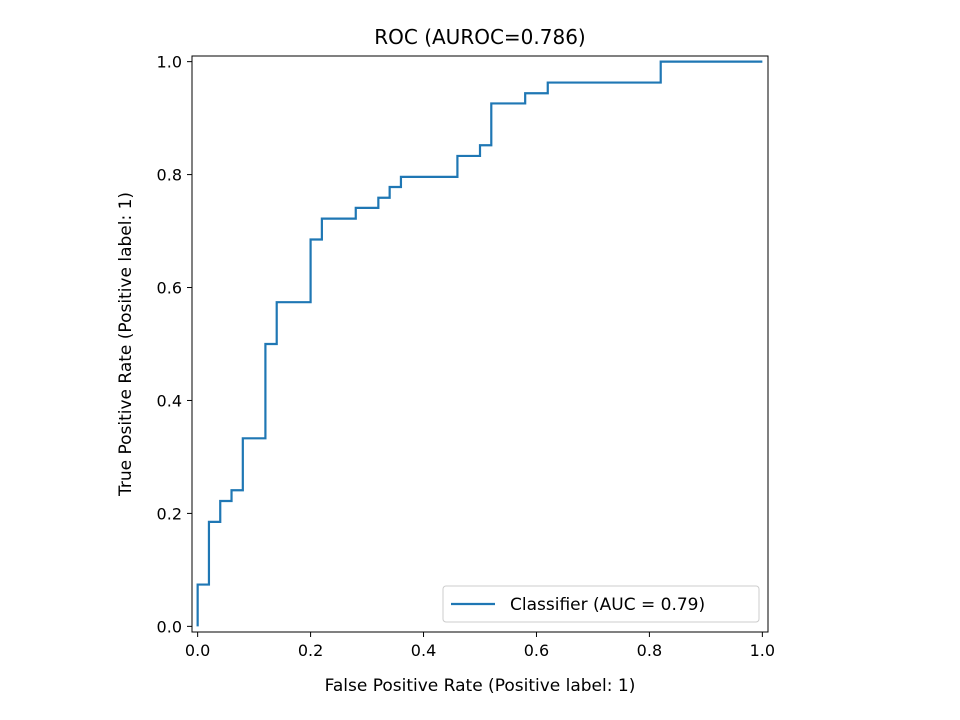 This screenshot has height=720, width=960. I want to click on y-tick-label: 0.6, so click(169, 288).